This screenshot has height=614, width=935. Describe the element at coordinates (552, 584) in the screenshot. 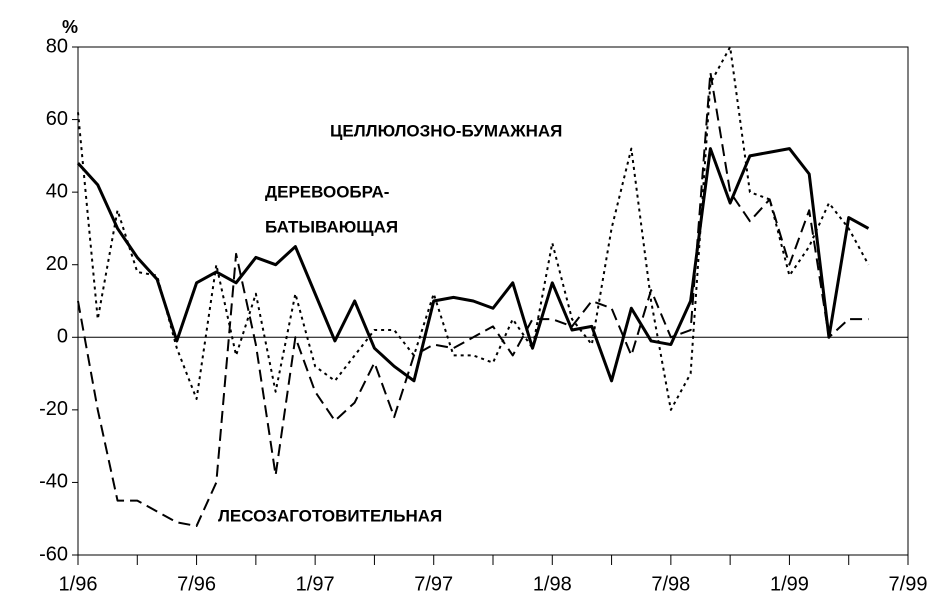

I see `x-tick-label: 1/98` at that location.